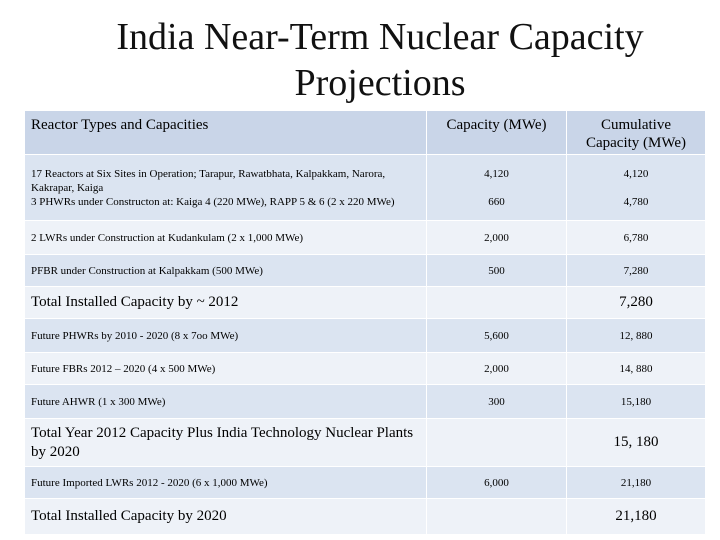  Describe the element at coordinates (225, 516) in the screenshot. I see `row-description: Total Installed Capacity by 2020` at that location.